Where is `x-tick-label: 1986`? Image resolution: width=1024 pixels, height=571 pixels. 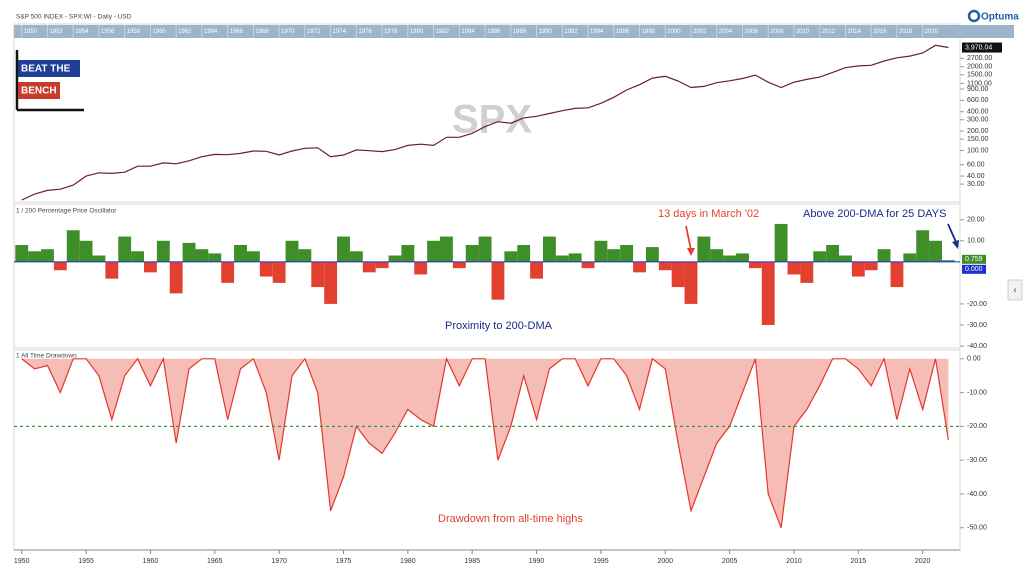
x-tick-label: 1986 is located at coordinates (494, 32).